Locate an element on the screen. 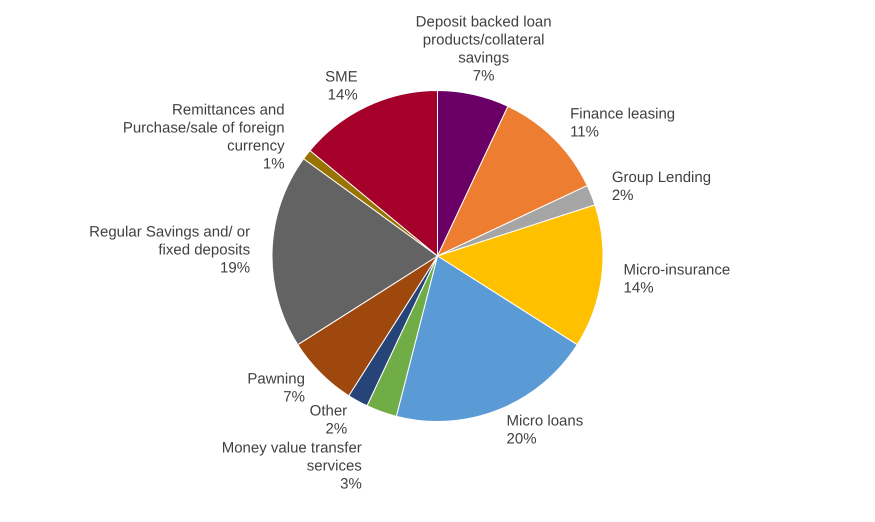  data-label: 3% is located at coordinates (351, 483).